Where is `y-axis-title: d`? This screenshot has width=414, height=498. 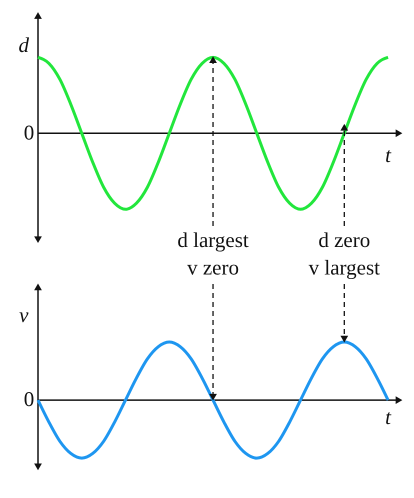
y-axis-title: d is located at coordinates (24, 44).